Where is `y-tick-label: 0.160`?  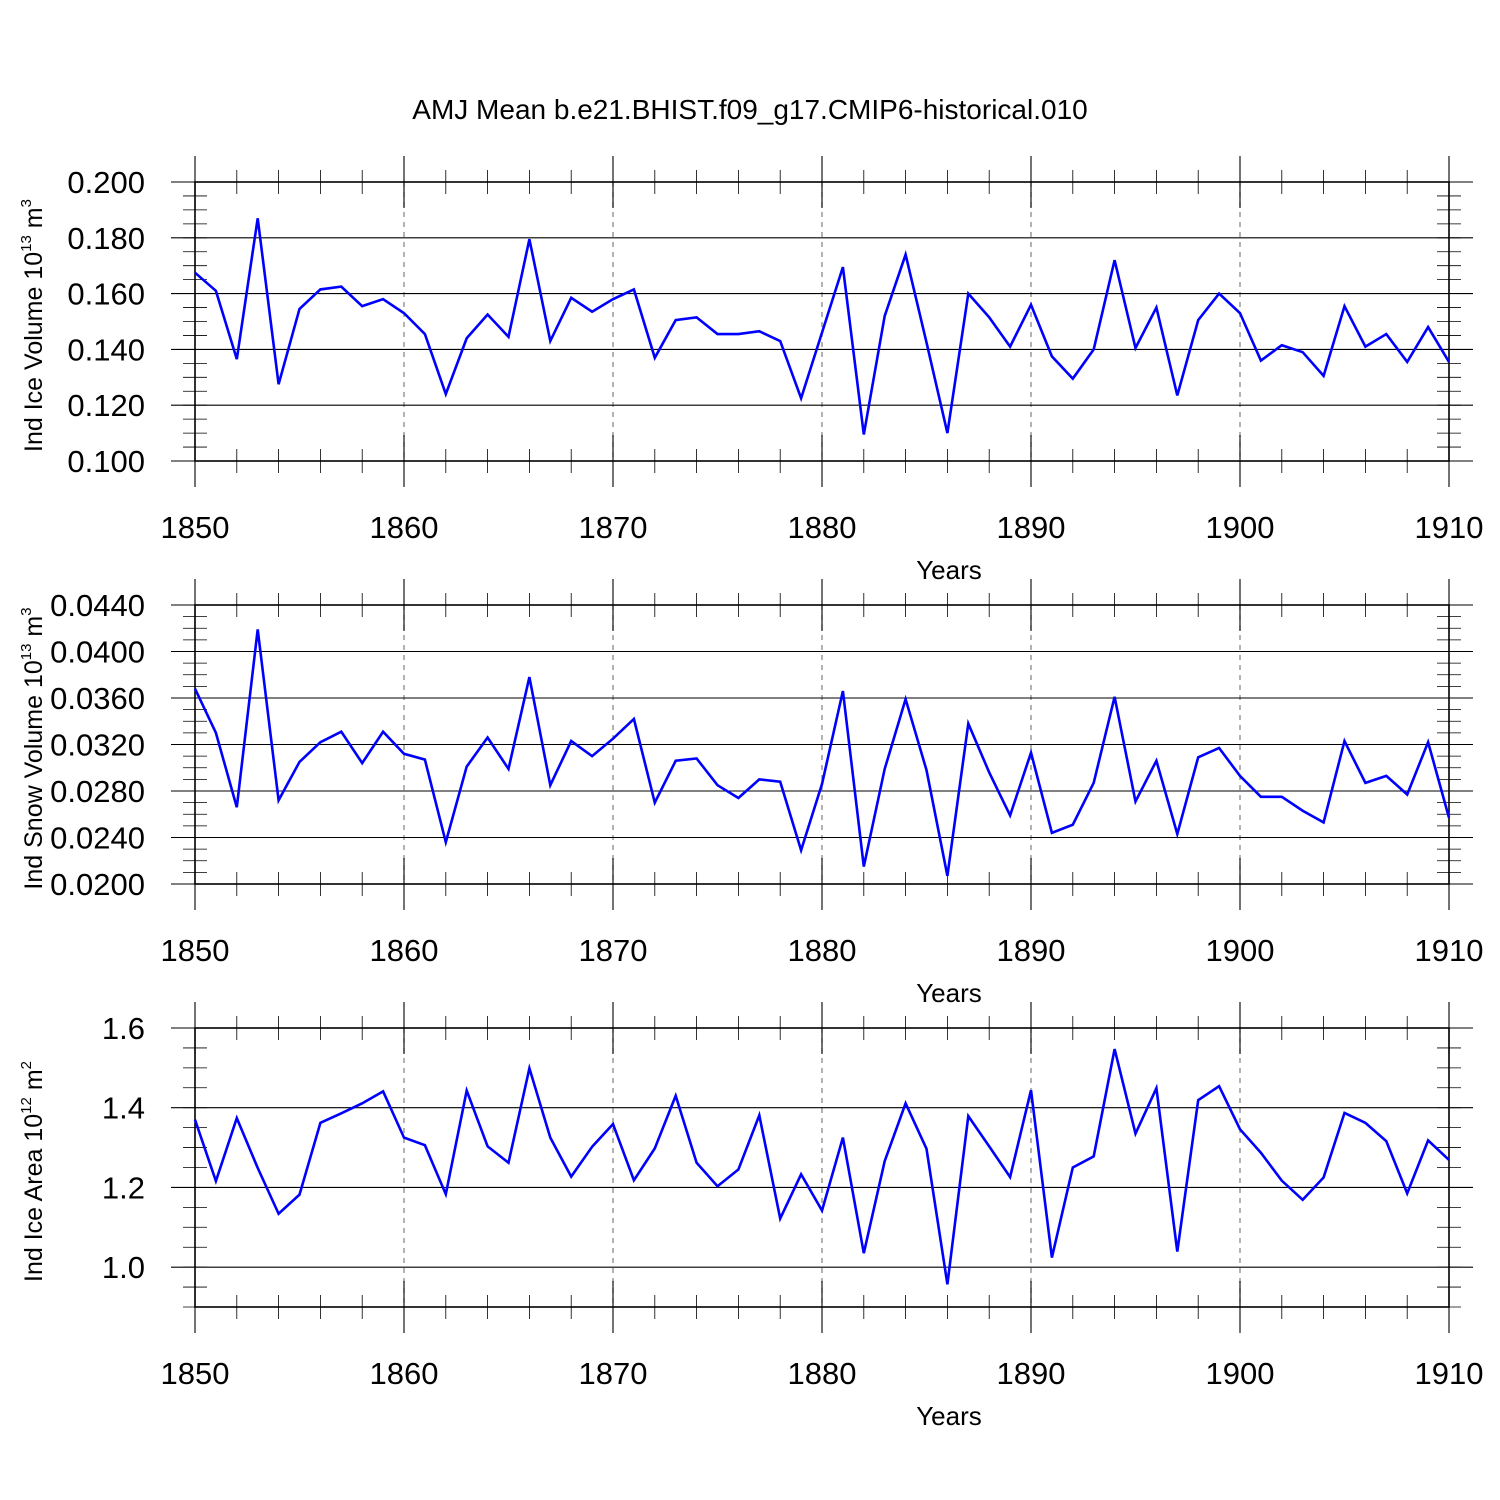 y-tick-label: 0.160 is located at coordinates (106, 294).